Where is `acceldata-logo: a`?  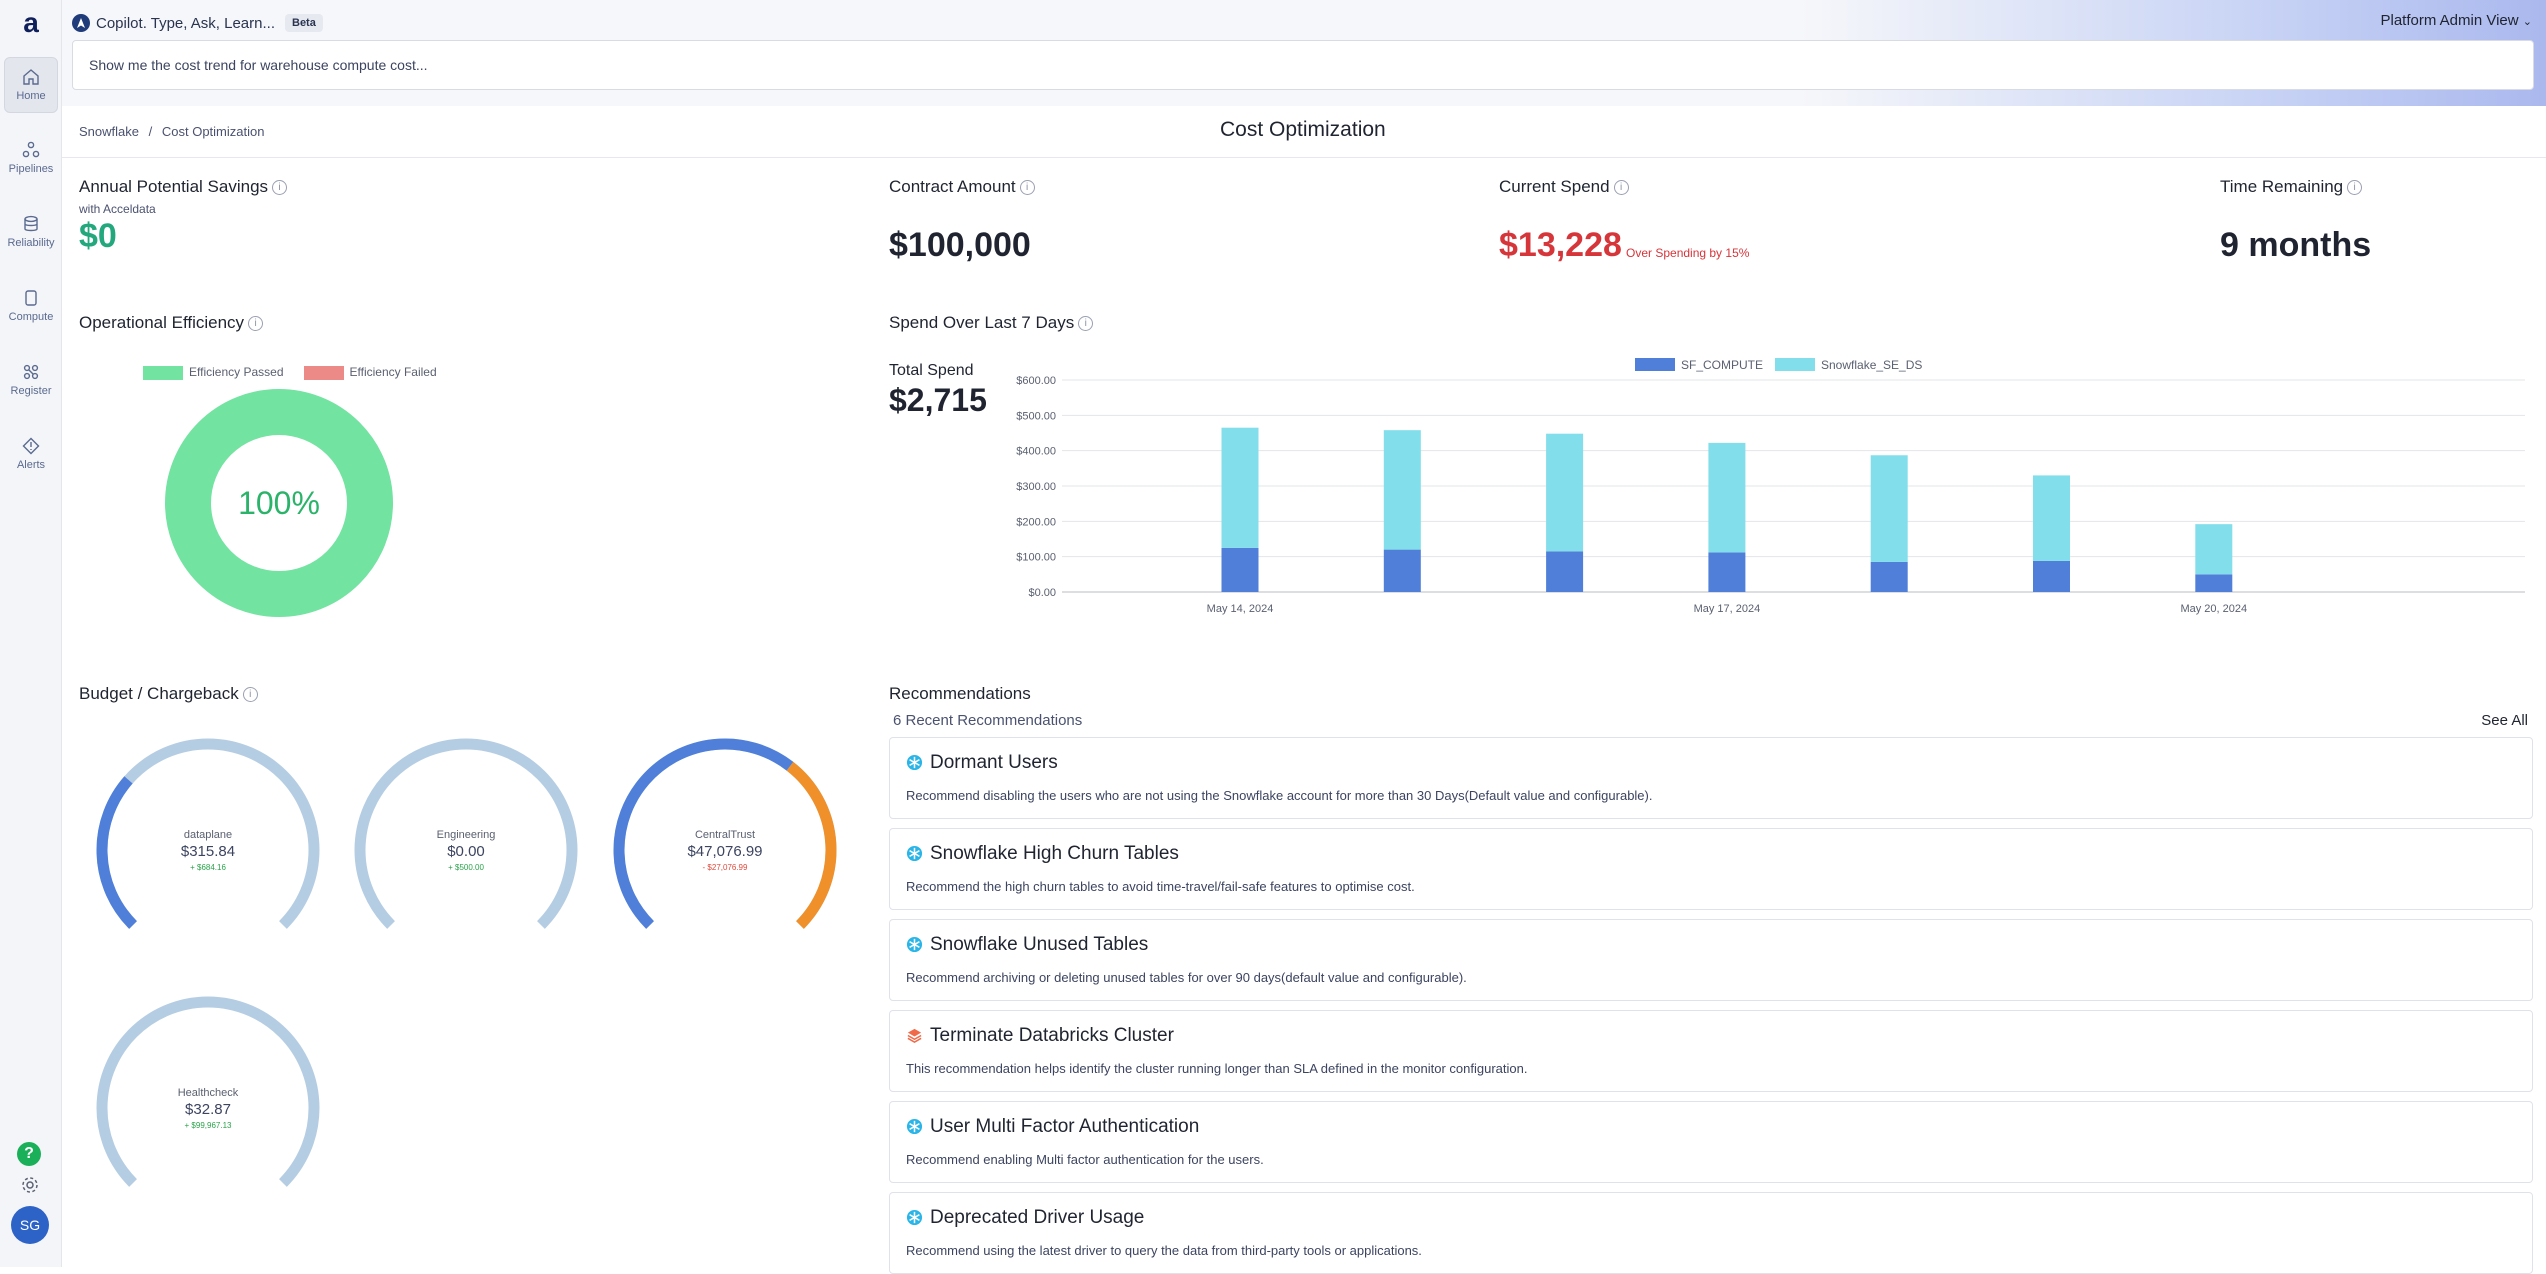
acceldata-logo: a is located at coordinates (31, 22).